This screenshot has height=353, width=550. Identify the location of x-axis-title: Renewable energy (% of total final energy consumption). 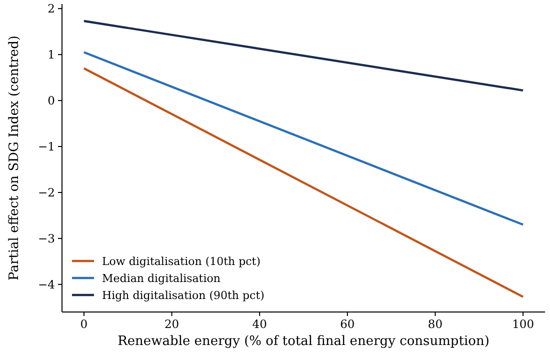
(304, 341).